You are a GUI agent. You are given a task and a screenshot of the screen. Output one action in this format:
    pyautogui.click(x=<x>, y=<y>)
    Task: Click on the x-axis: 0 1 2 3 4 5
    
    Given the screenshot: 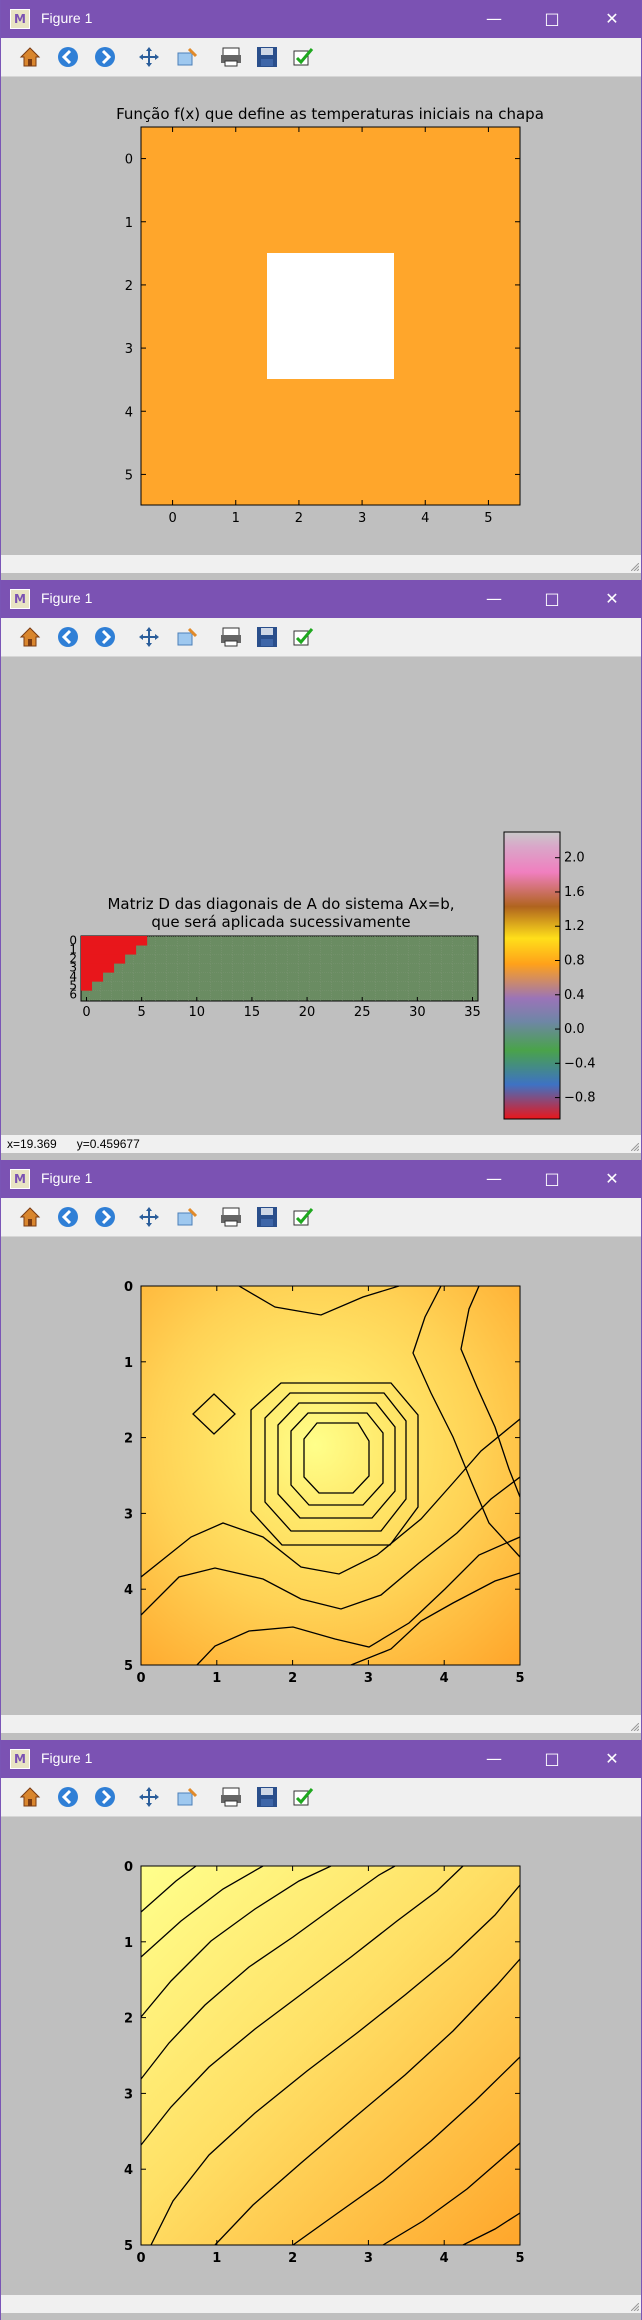 What is the action you would take?
    pyautogui.click(x=330, y=1486)
    